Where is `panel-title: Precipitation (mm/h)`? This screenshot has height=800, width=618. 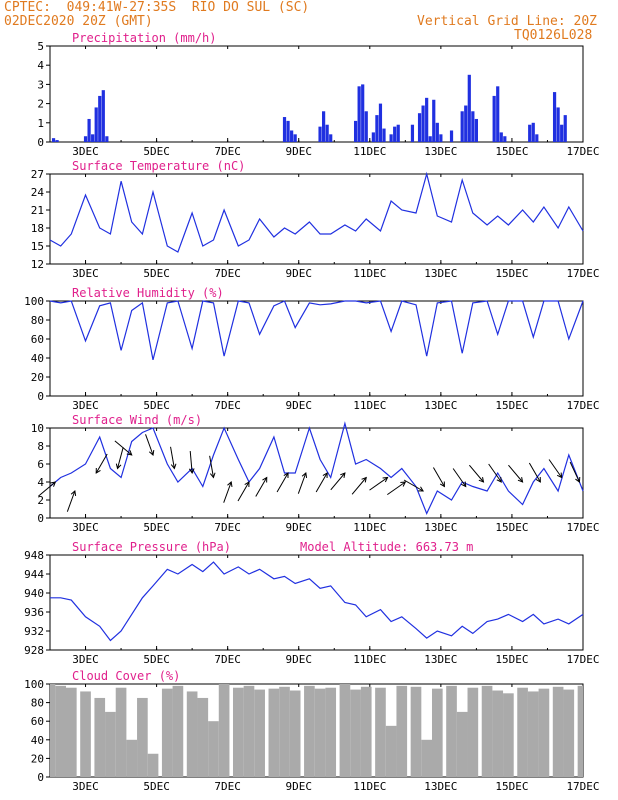
panel-title: Precipitation (mm/h) is located at coordinates (144, 38).